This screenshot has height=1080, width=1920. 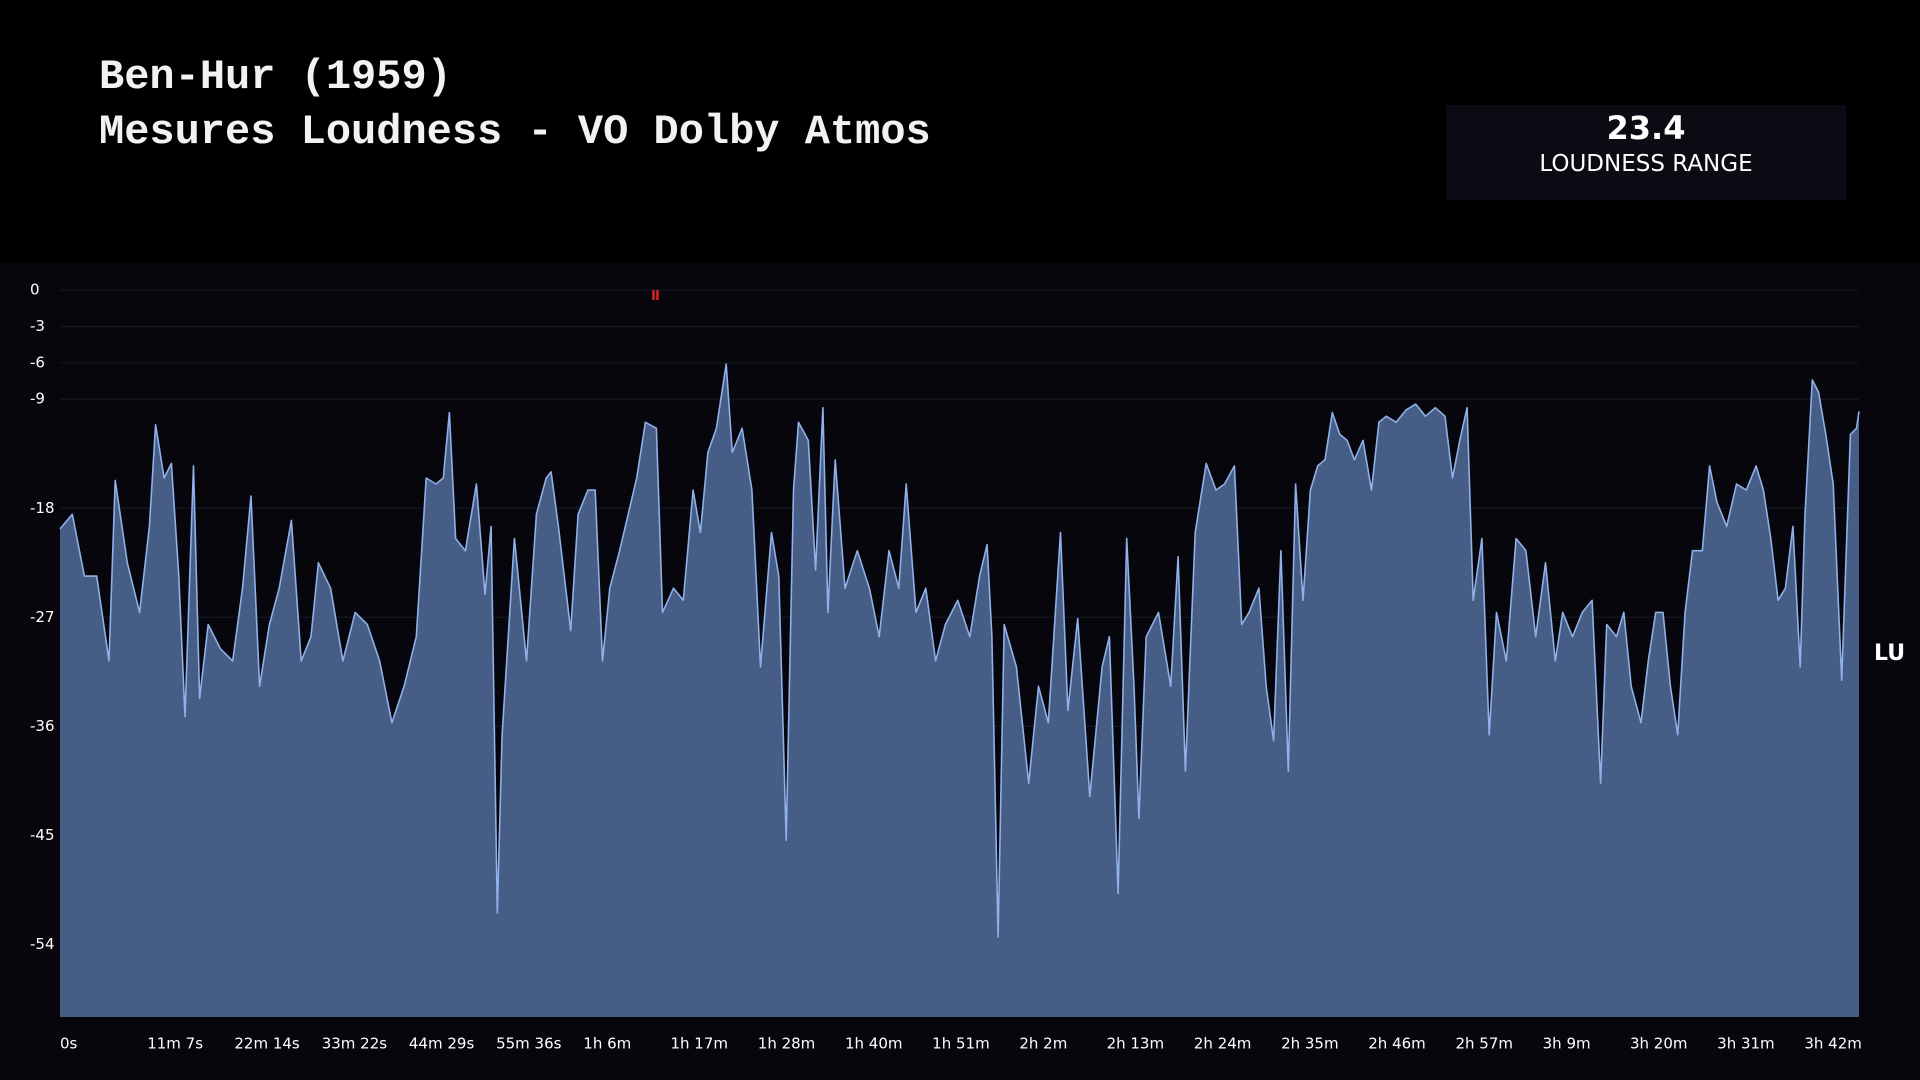 What do you see at coordinates (787, 1044) in the screenshot?
I see `x-tick-label: 1h 28m` at bounding box center [787, 1044].